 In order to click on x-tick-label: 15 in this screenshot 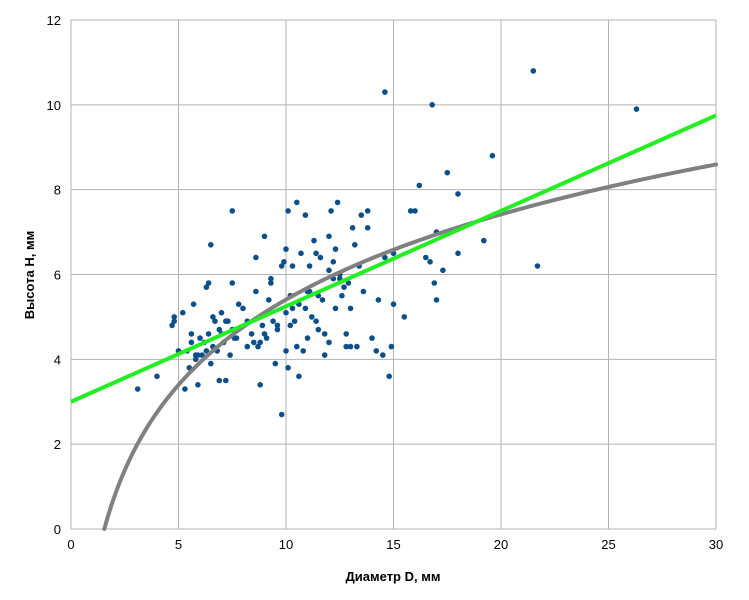, I will do `click(393, 544)`.